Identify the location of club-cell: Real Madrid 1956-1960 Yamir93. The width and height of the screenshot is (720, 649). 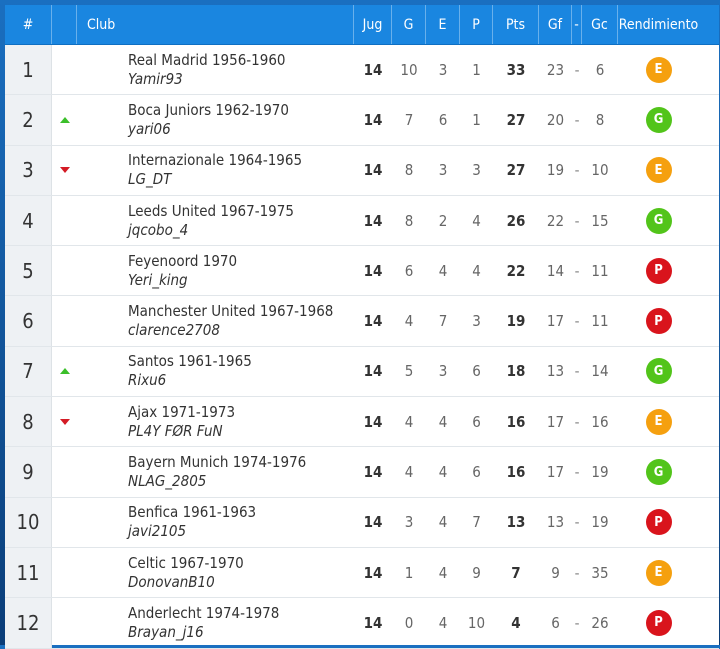
(215, 69).